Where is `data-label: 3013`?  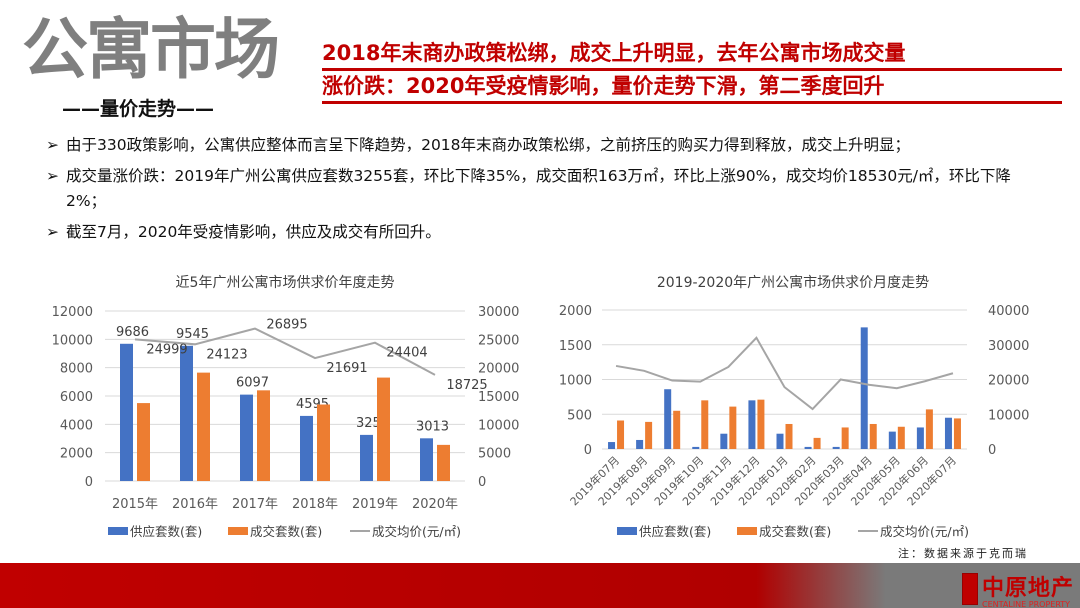 data-label: 3013 is located at coordinates (432, 426).